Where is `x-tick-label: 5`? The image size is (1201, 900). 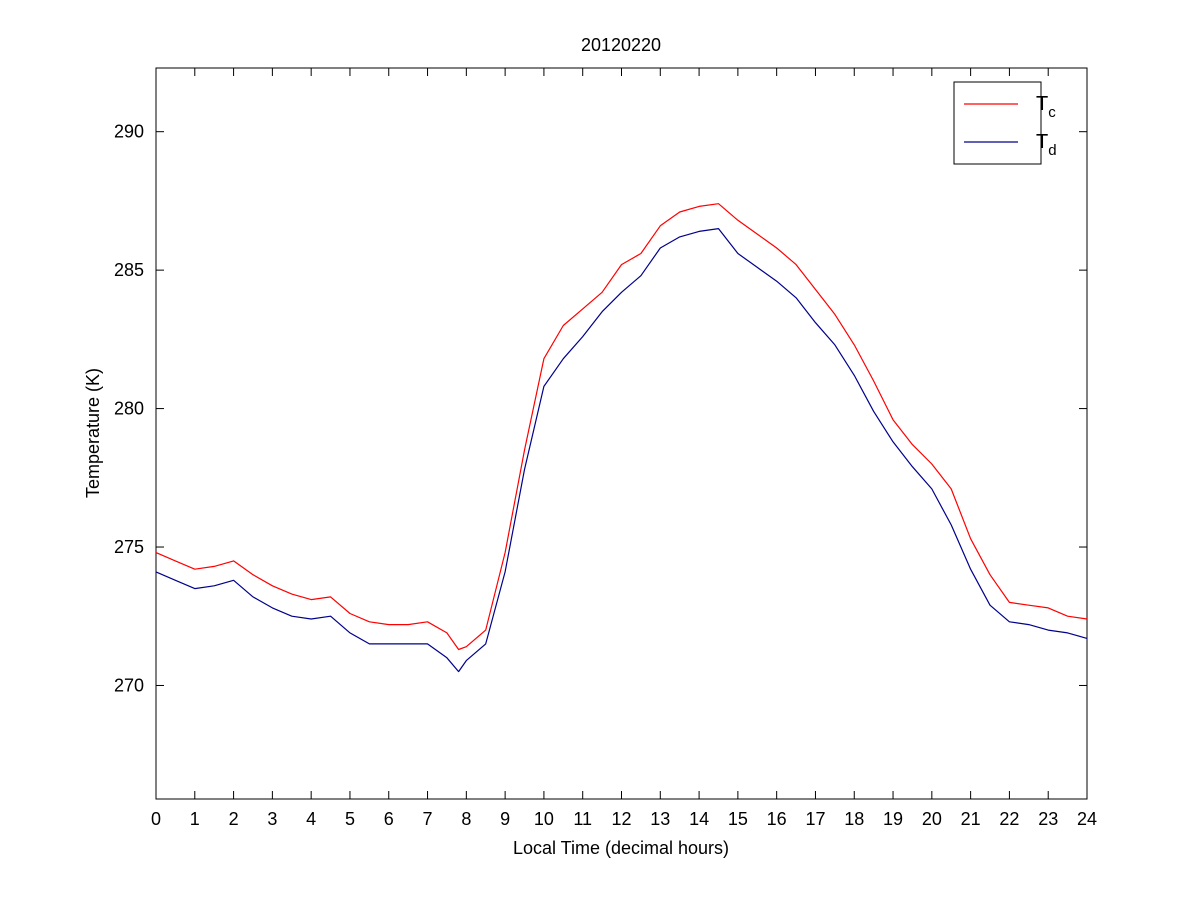 x-tick-label: 5 is located at coordinates (350, 819).